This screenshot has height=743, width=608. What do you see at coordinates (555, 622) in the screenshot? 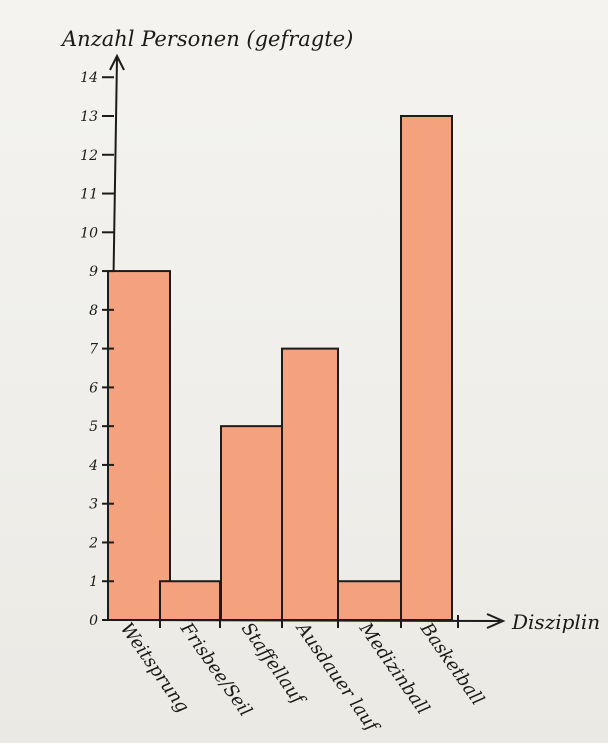
I see `x-axis-title: Disziplin` at bounding box center [555, 622].